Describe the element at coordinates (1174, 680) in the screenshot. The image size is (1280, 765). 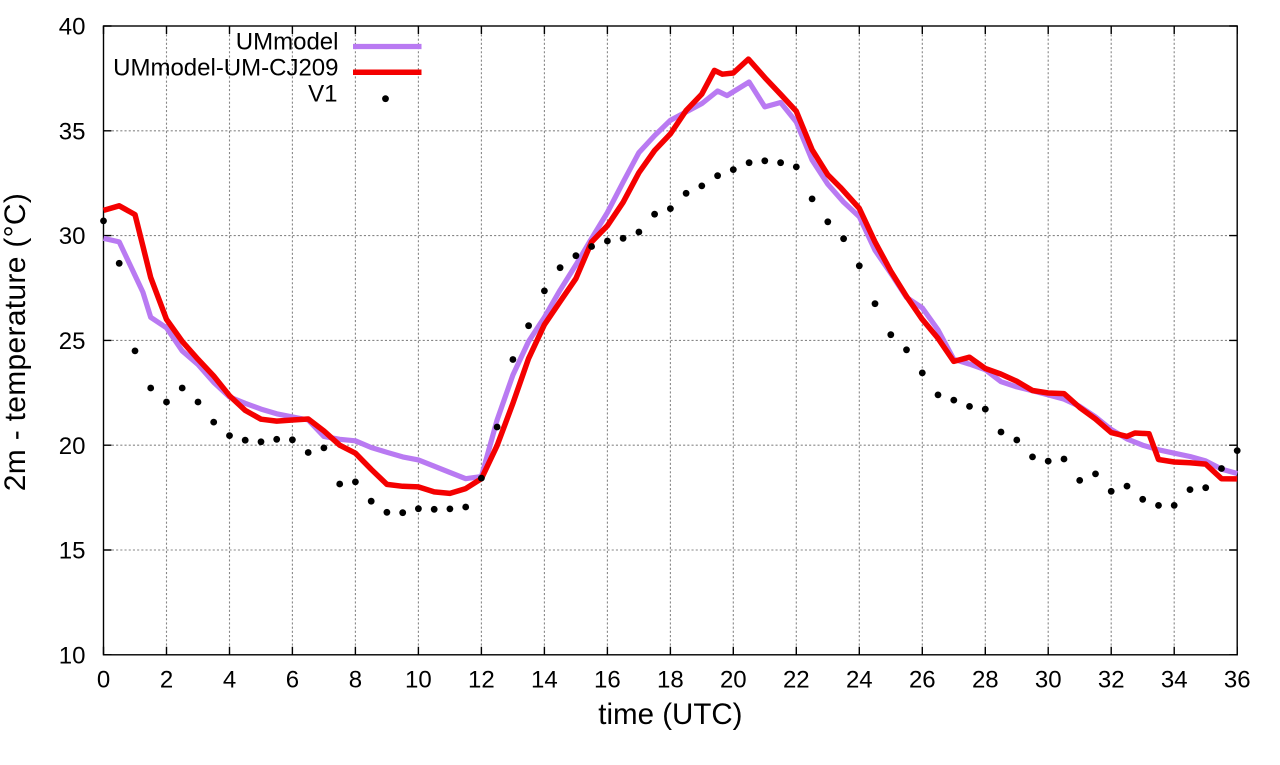
I see `svg-text: 34` at that location.